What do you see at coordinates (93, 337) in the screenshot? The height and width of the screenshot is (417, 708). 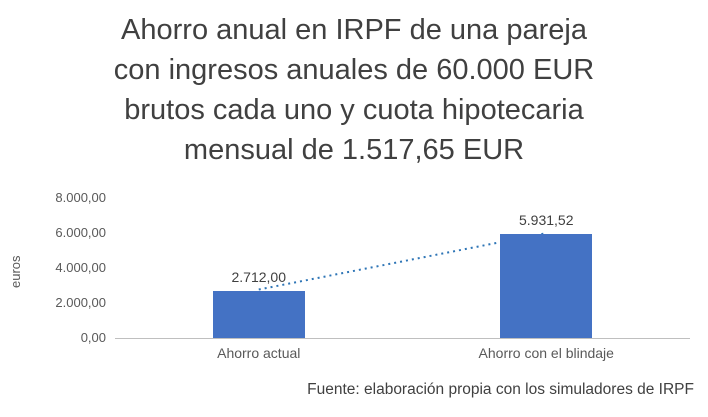 I see `y-tick-label: 0,00` at bounding box center [93, 337].